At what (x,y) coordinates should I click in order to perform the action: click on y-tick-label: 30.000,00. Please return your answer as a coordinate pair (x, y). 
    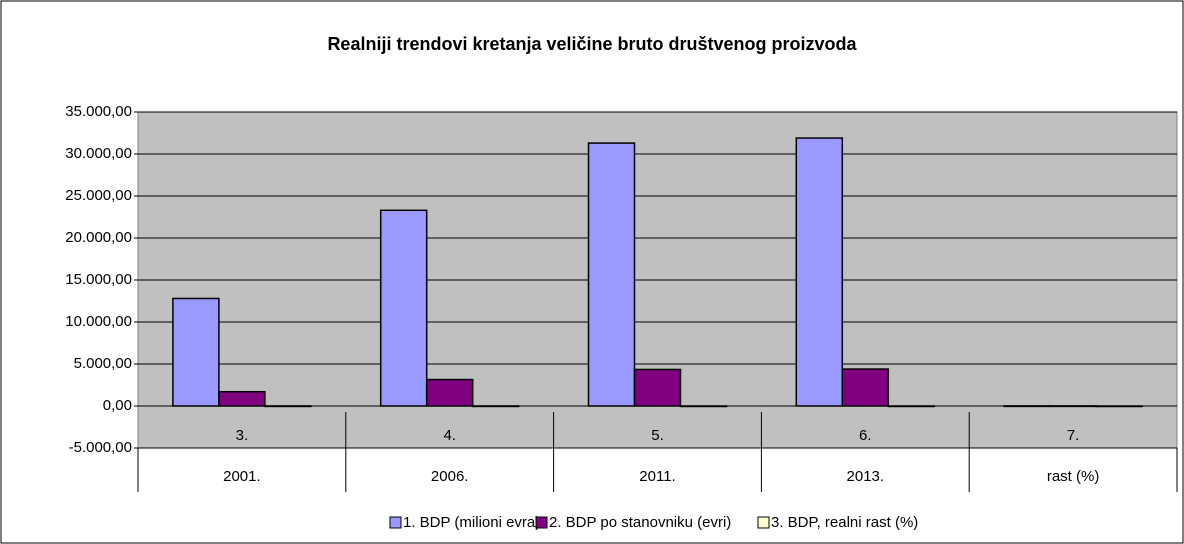
    Looking at the image, I should click on (98, 153).